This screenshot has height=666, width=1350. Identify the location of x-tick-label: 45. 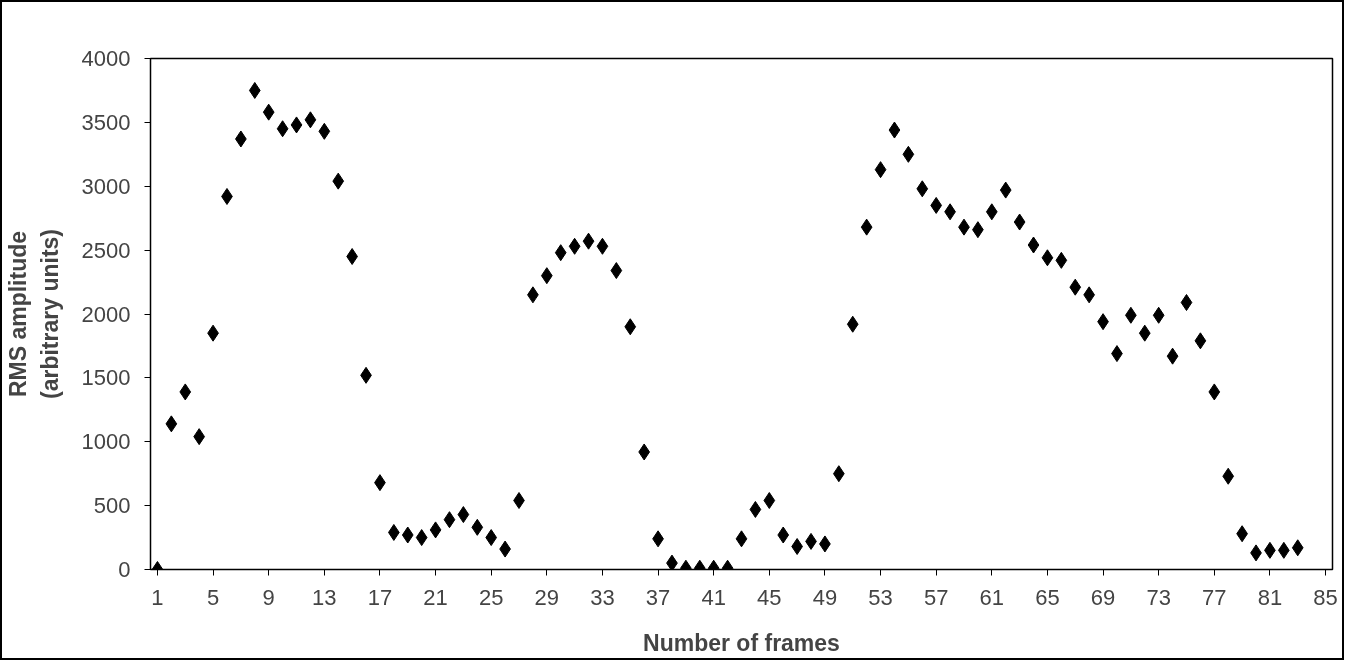
(769, 597).